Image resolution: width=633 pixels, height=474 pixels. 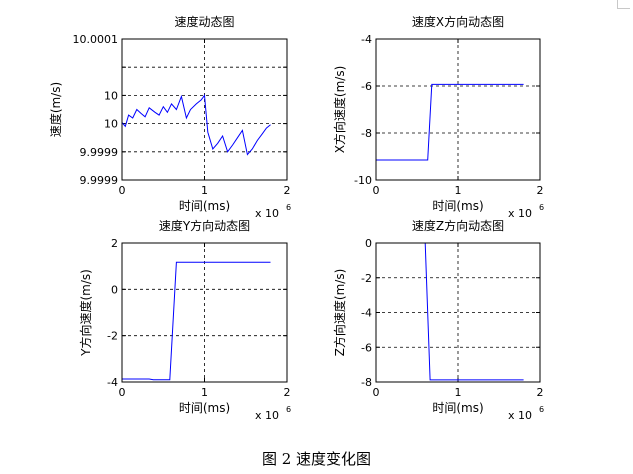 What do you see at coordinates (623, 4) in the screenshot?
I see `corner-mark` at bounding box center [623, 4].